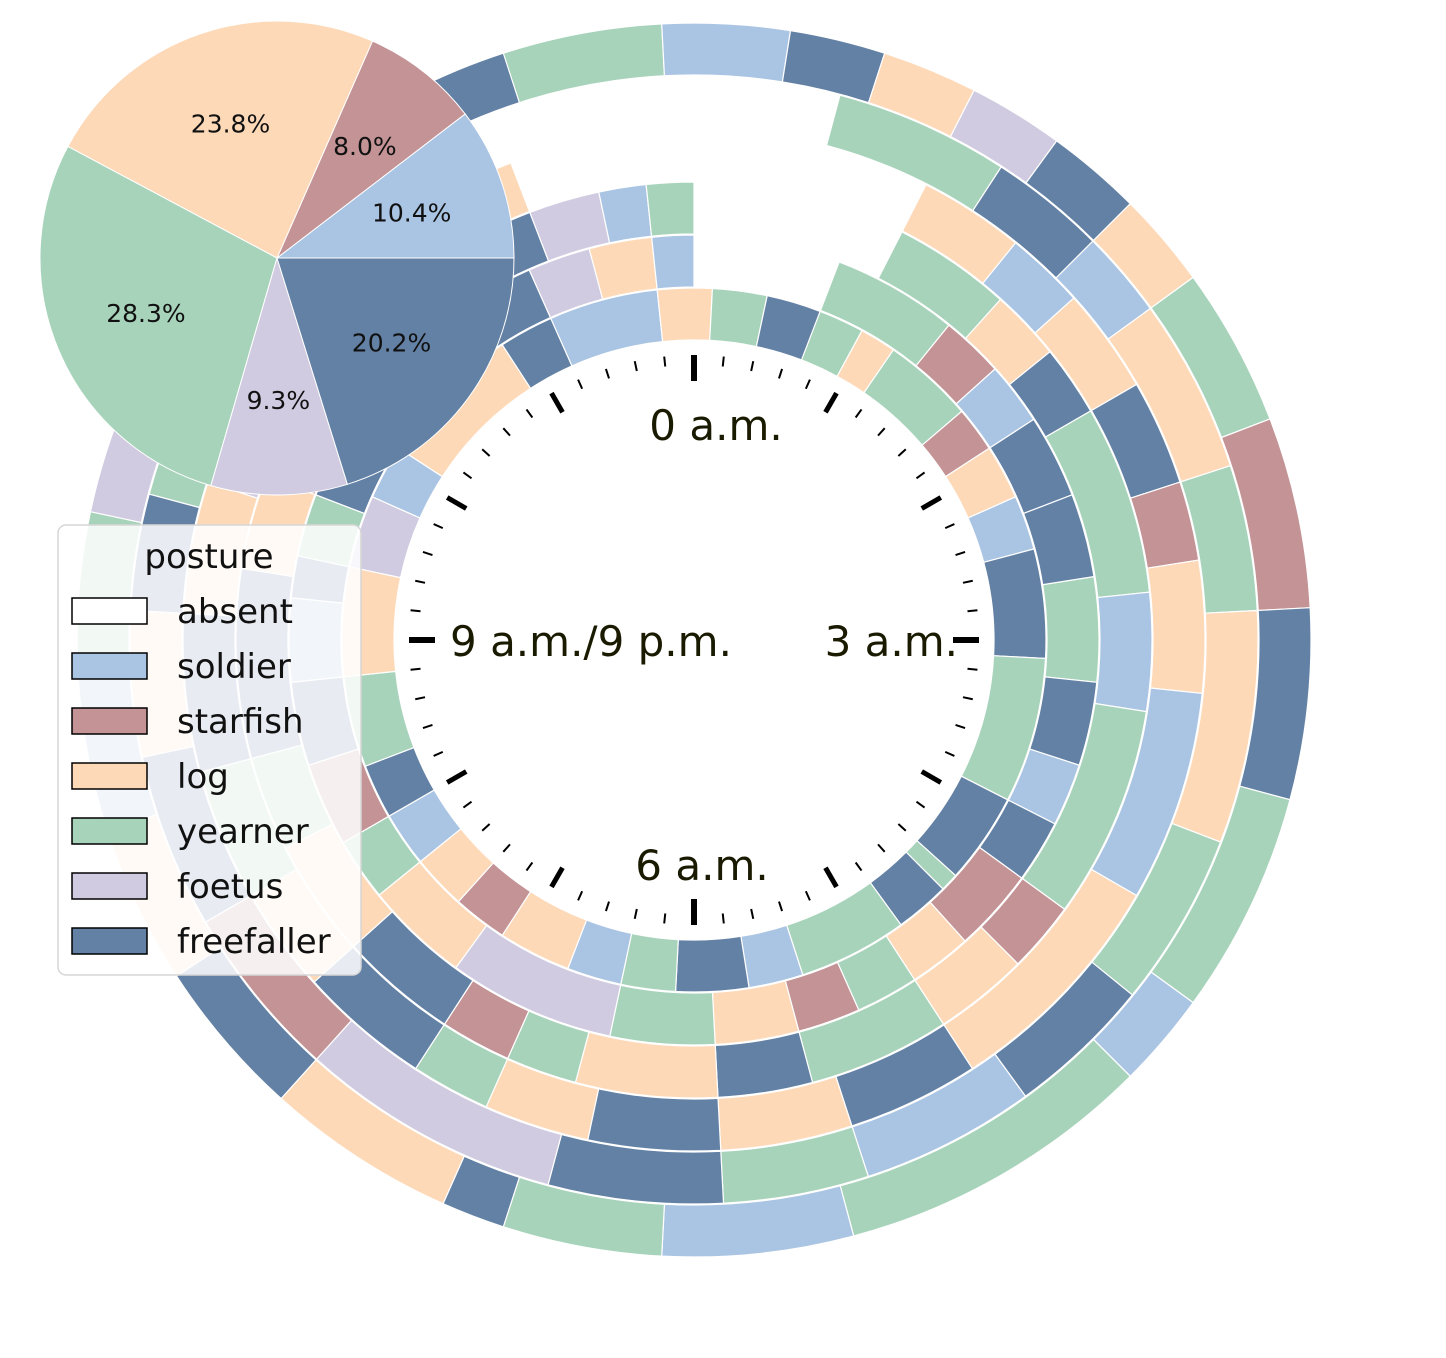  I want to click on legend-title: posture, so click(208, 557).